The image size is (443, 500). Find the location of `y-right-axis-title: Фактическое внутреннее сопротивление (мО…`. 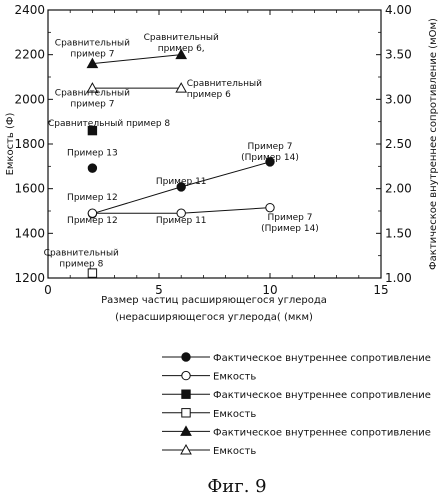

y-right-axis-title: Фактическое внутреннее сопротивление (мО… is located at coordinates (433, 144).